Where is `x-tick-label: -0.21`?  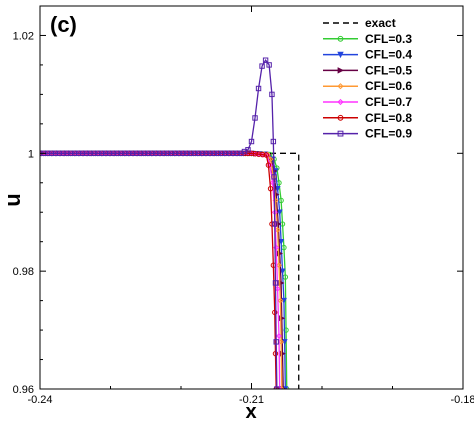
x-tick-label: -0.21 is located at coordinates (251, 400).